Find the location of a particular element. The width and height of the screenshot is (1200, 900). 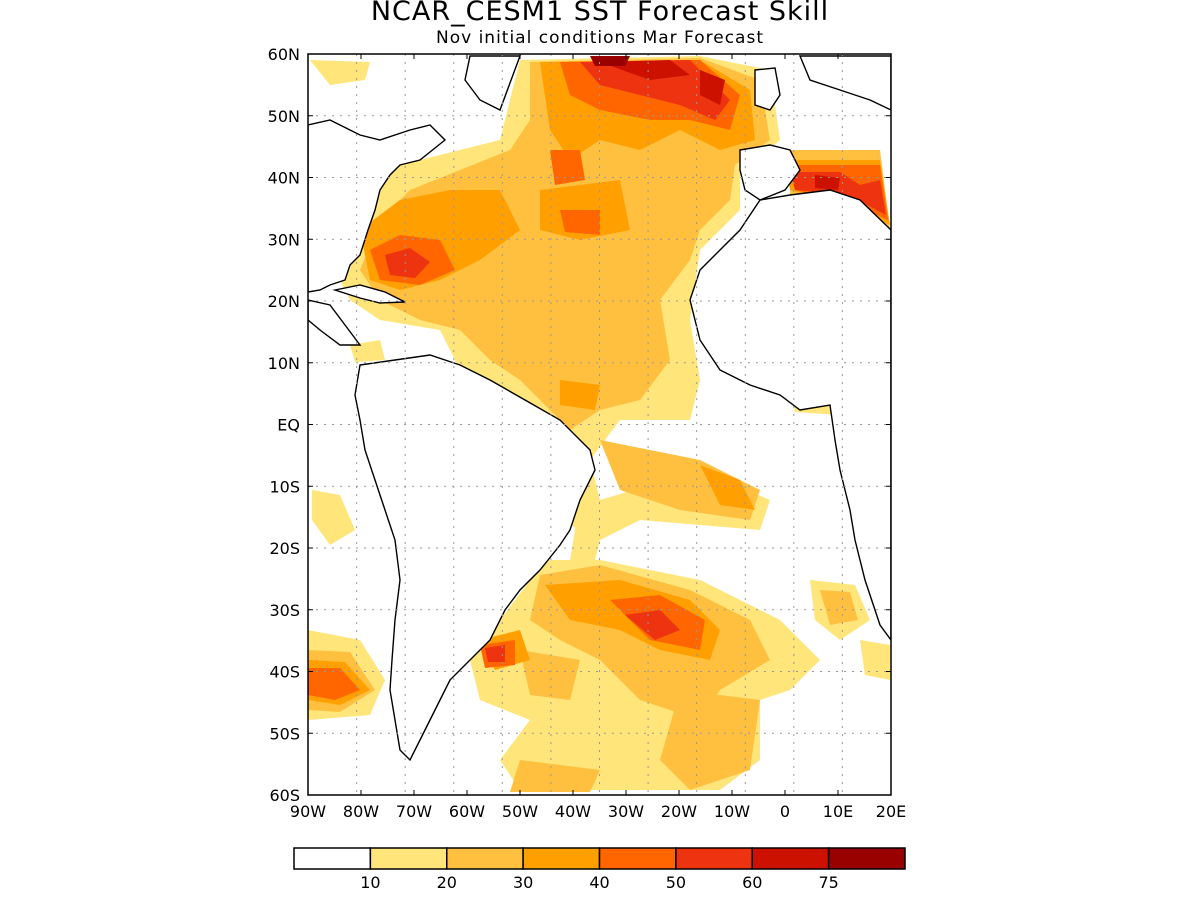

lat-tick-label: 20S is located at coordinates (284, 548).